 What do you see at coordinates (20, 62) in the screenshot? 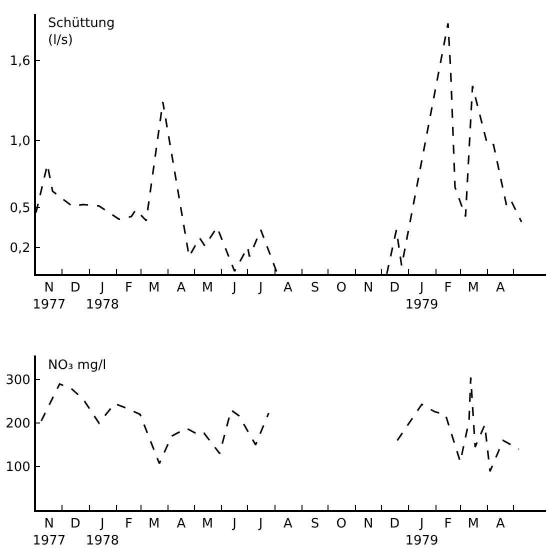
I see `y-tick-label: 1,6` at bounding box center [20, 62].